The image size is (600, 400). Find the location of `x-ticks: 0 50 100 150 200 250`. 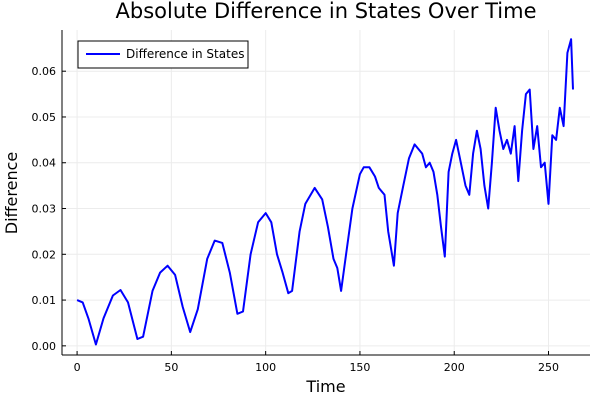

x-ticks: 0 50 100 150 200 250 is located at coordinates (316, 362).